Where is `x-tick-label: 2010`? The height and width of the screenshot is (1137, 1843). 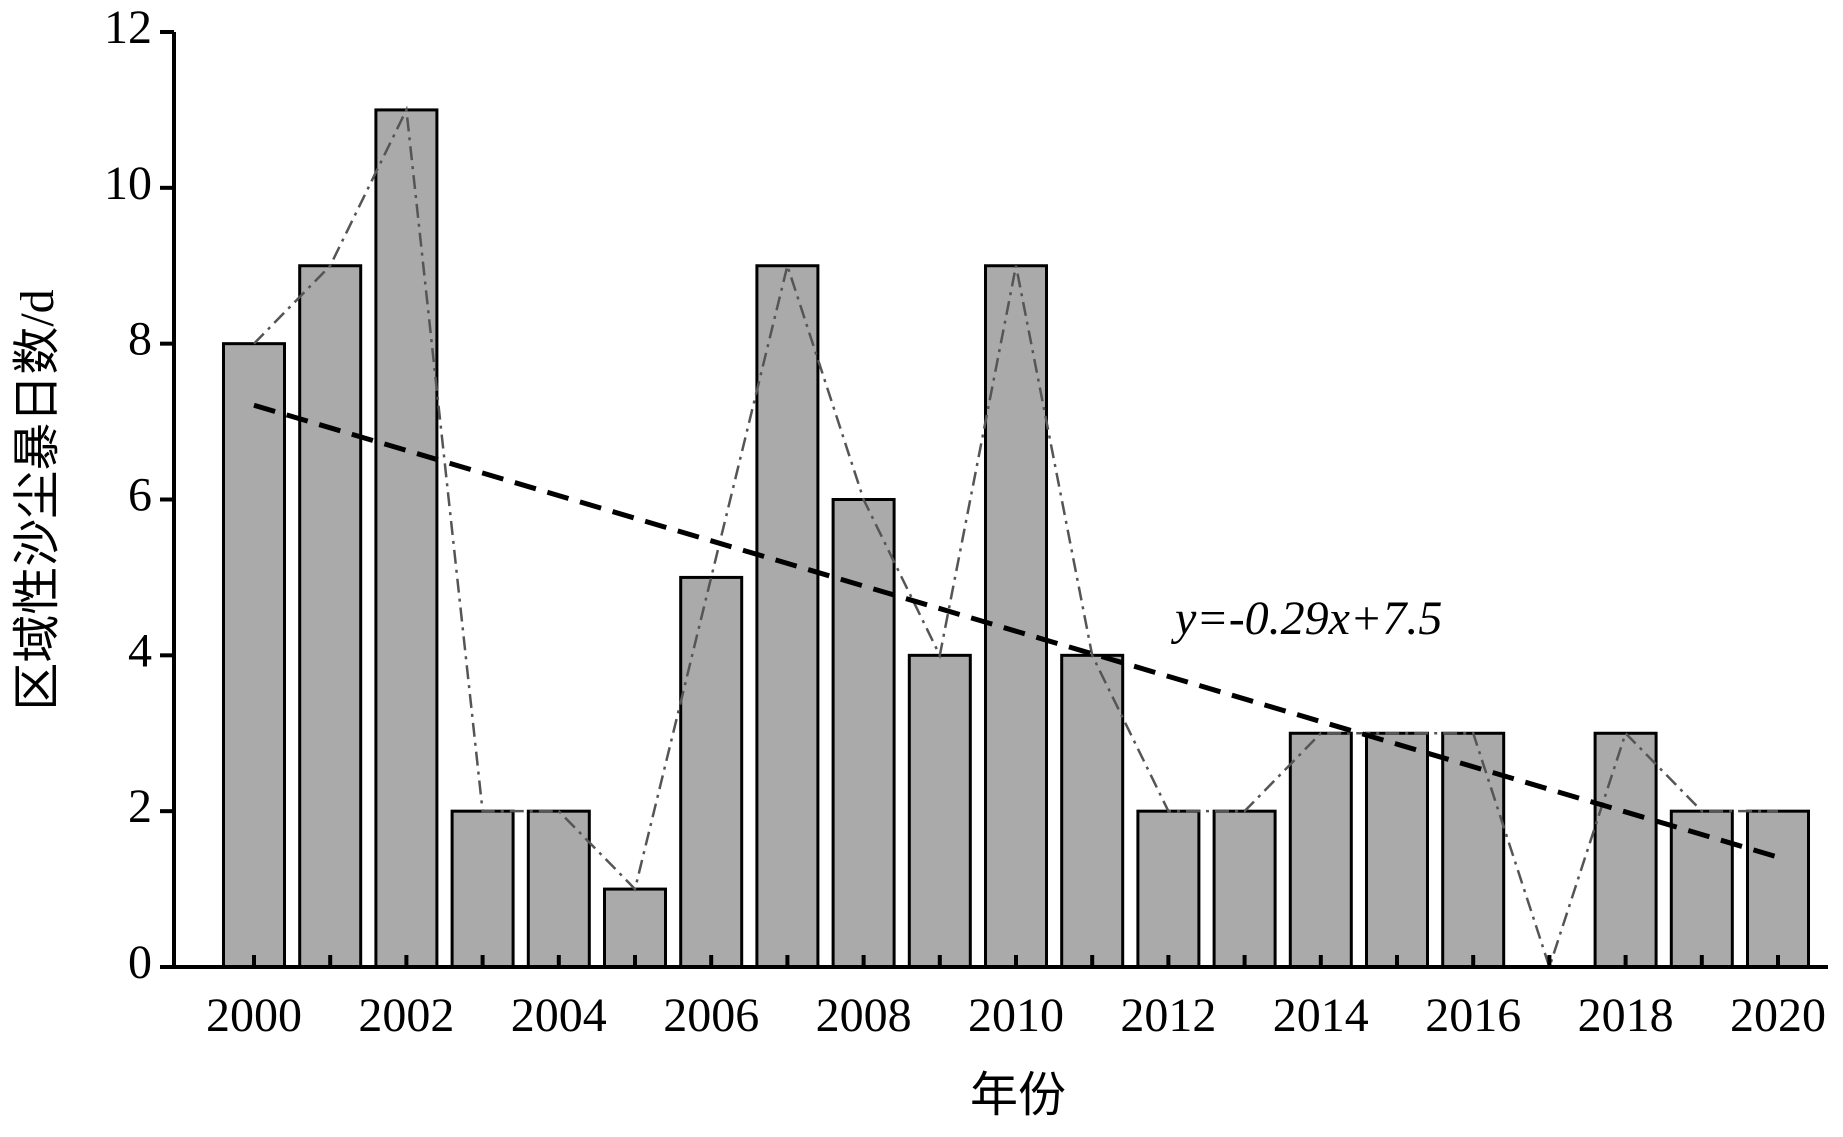
x-tick-label: 2010 is located at coordinates (1016, 1015).